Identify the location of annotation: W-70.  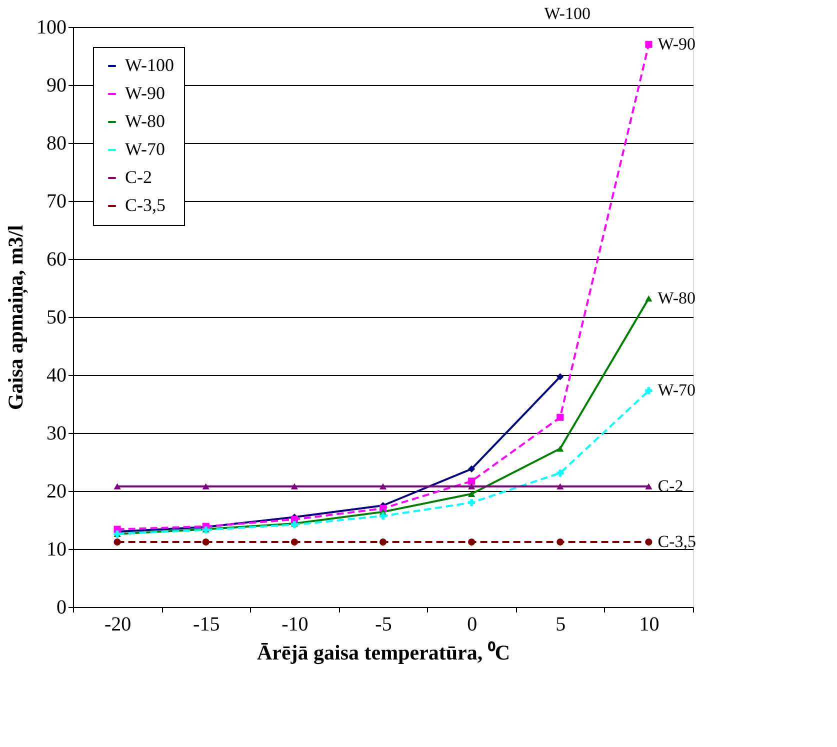
(677, 390).